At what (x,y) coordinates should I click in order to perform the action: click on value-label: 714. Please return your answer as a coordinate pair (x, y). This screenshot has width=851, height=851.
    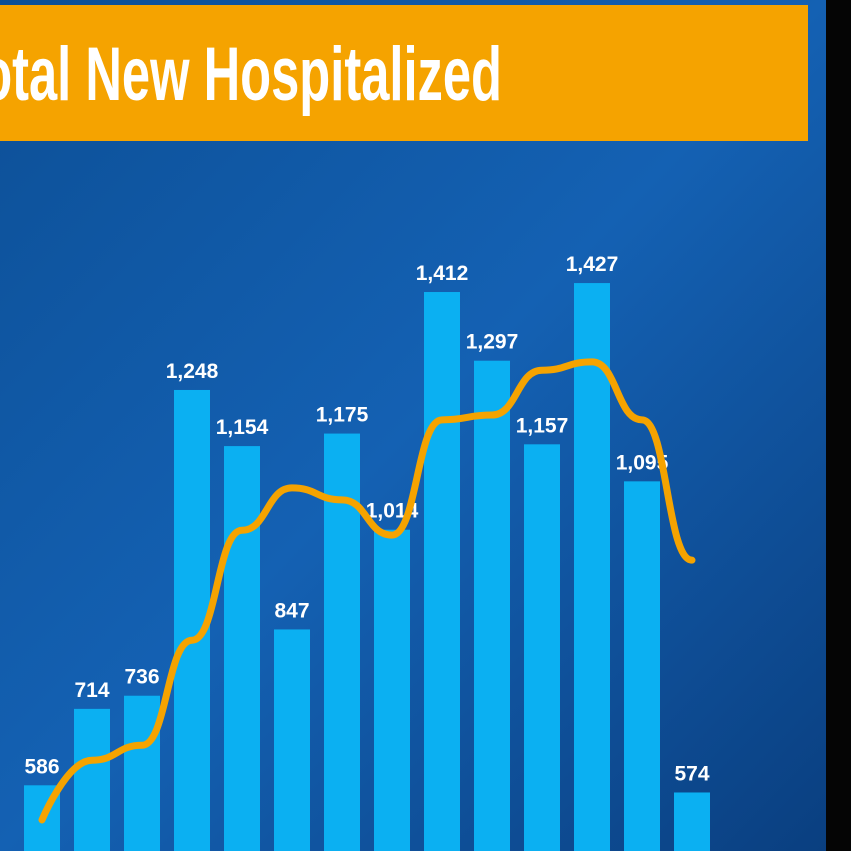
    Looking at the image, I should click on (91, 690).